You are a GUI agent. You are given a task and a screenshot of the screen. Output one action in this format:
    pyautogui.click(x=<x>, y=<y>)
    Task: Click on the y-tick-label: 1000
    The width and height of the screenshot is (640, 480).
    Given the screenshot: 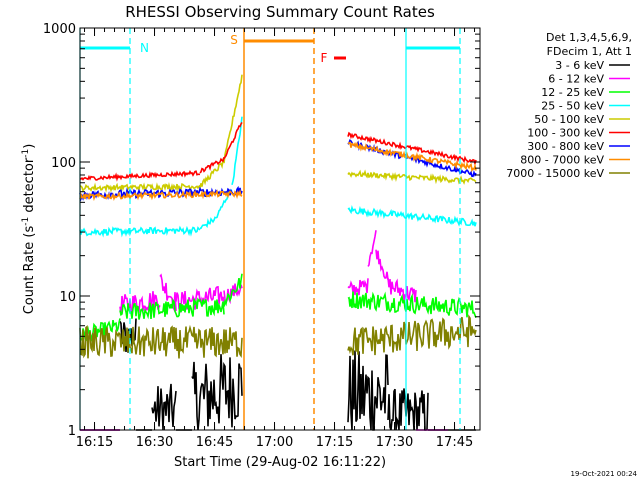 What is the action you would take?
    pyautogui.click(x=59, y=29)
    